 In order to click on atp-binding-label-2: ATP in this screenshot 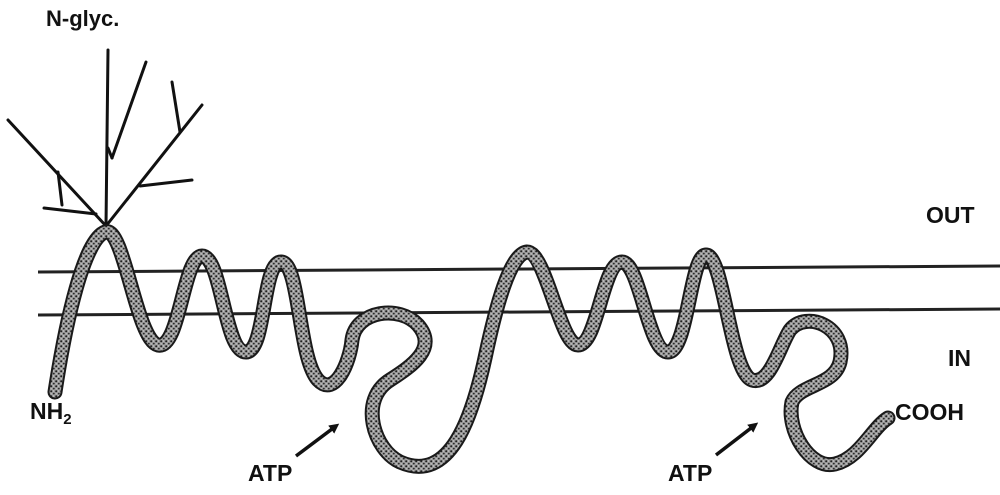, I will do `click(690, 473)`.